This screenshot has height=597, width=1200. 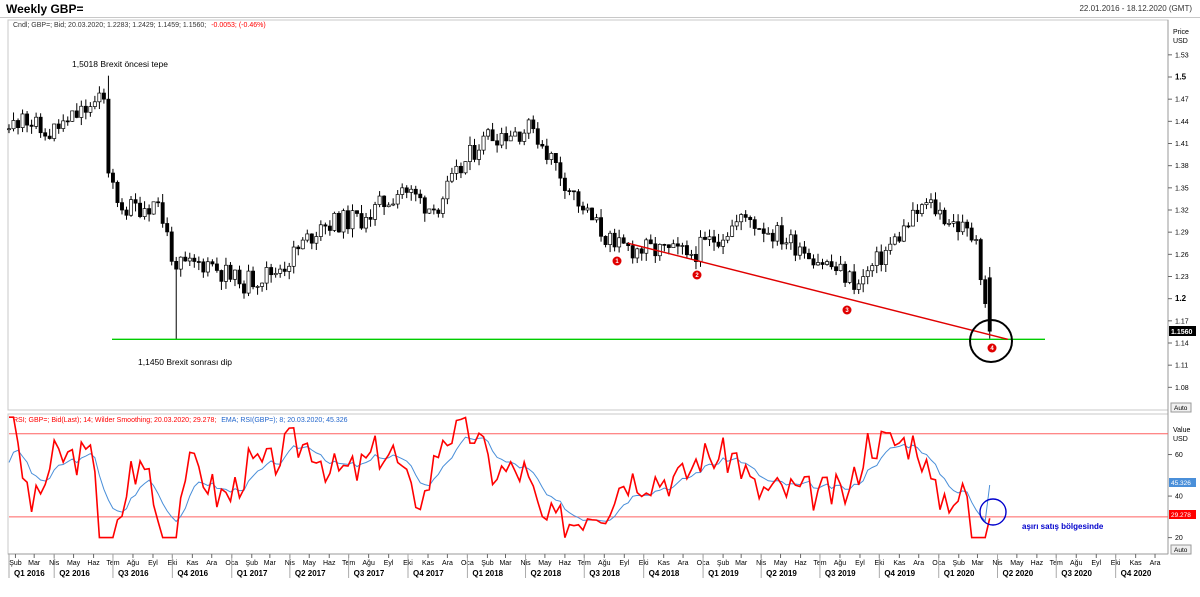 What do you see at coordinates (185, 362) in the screenshot?
I see `post-brexit-dip-label: 1,1450 Brexit sonrası dip` at bounding box center [185, 362].